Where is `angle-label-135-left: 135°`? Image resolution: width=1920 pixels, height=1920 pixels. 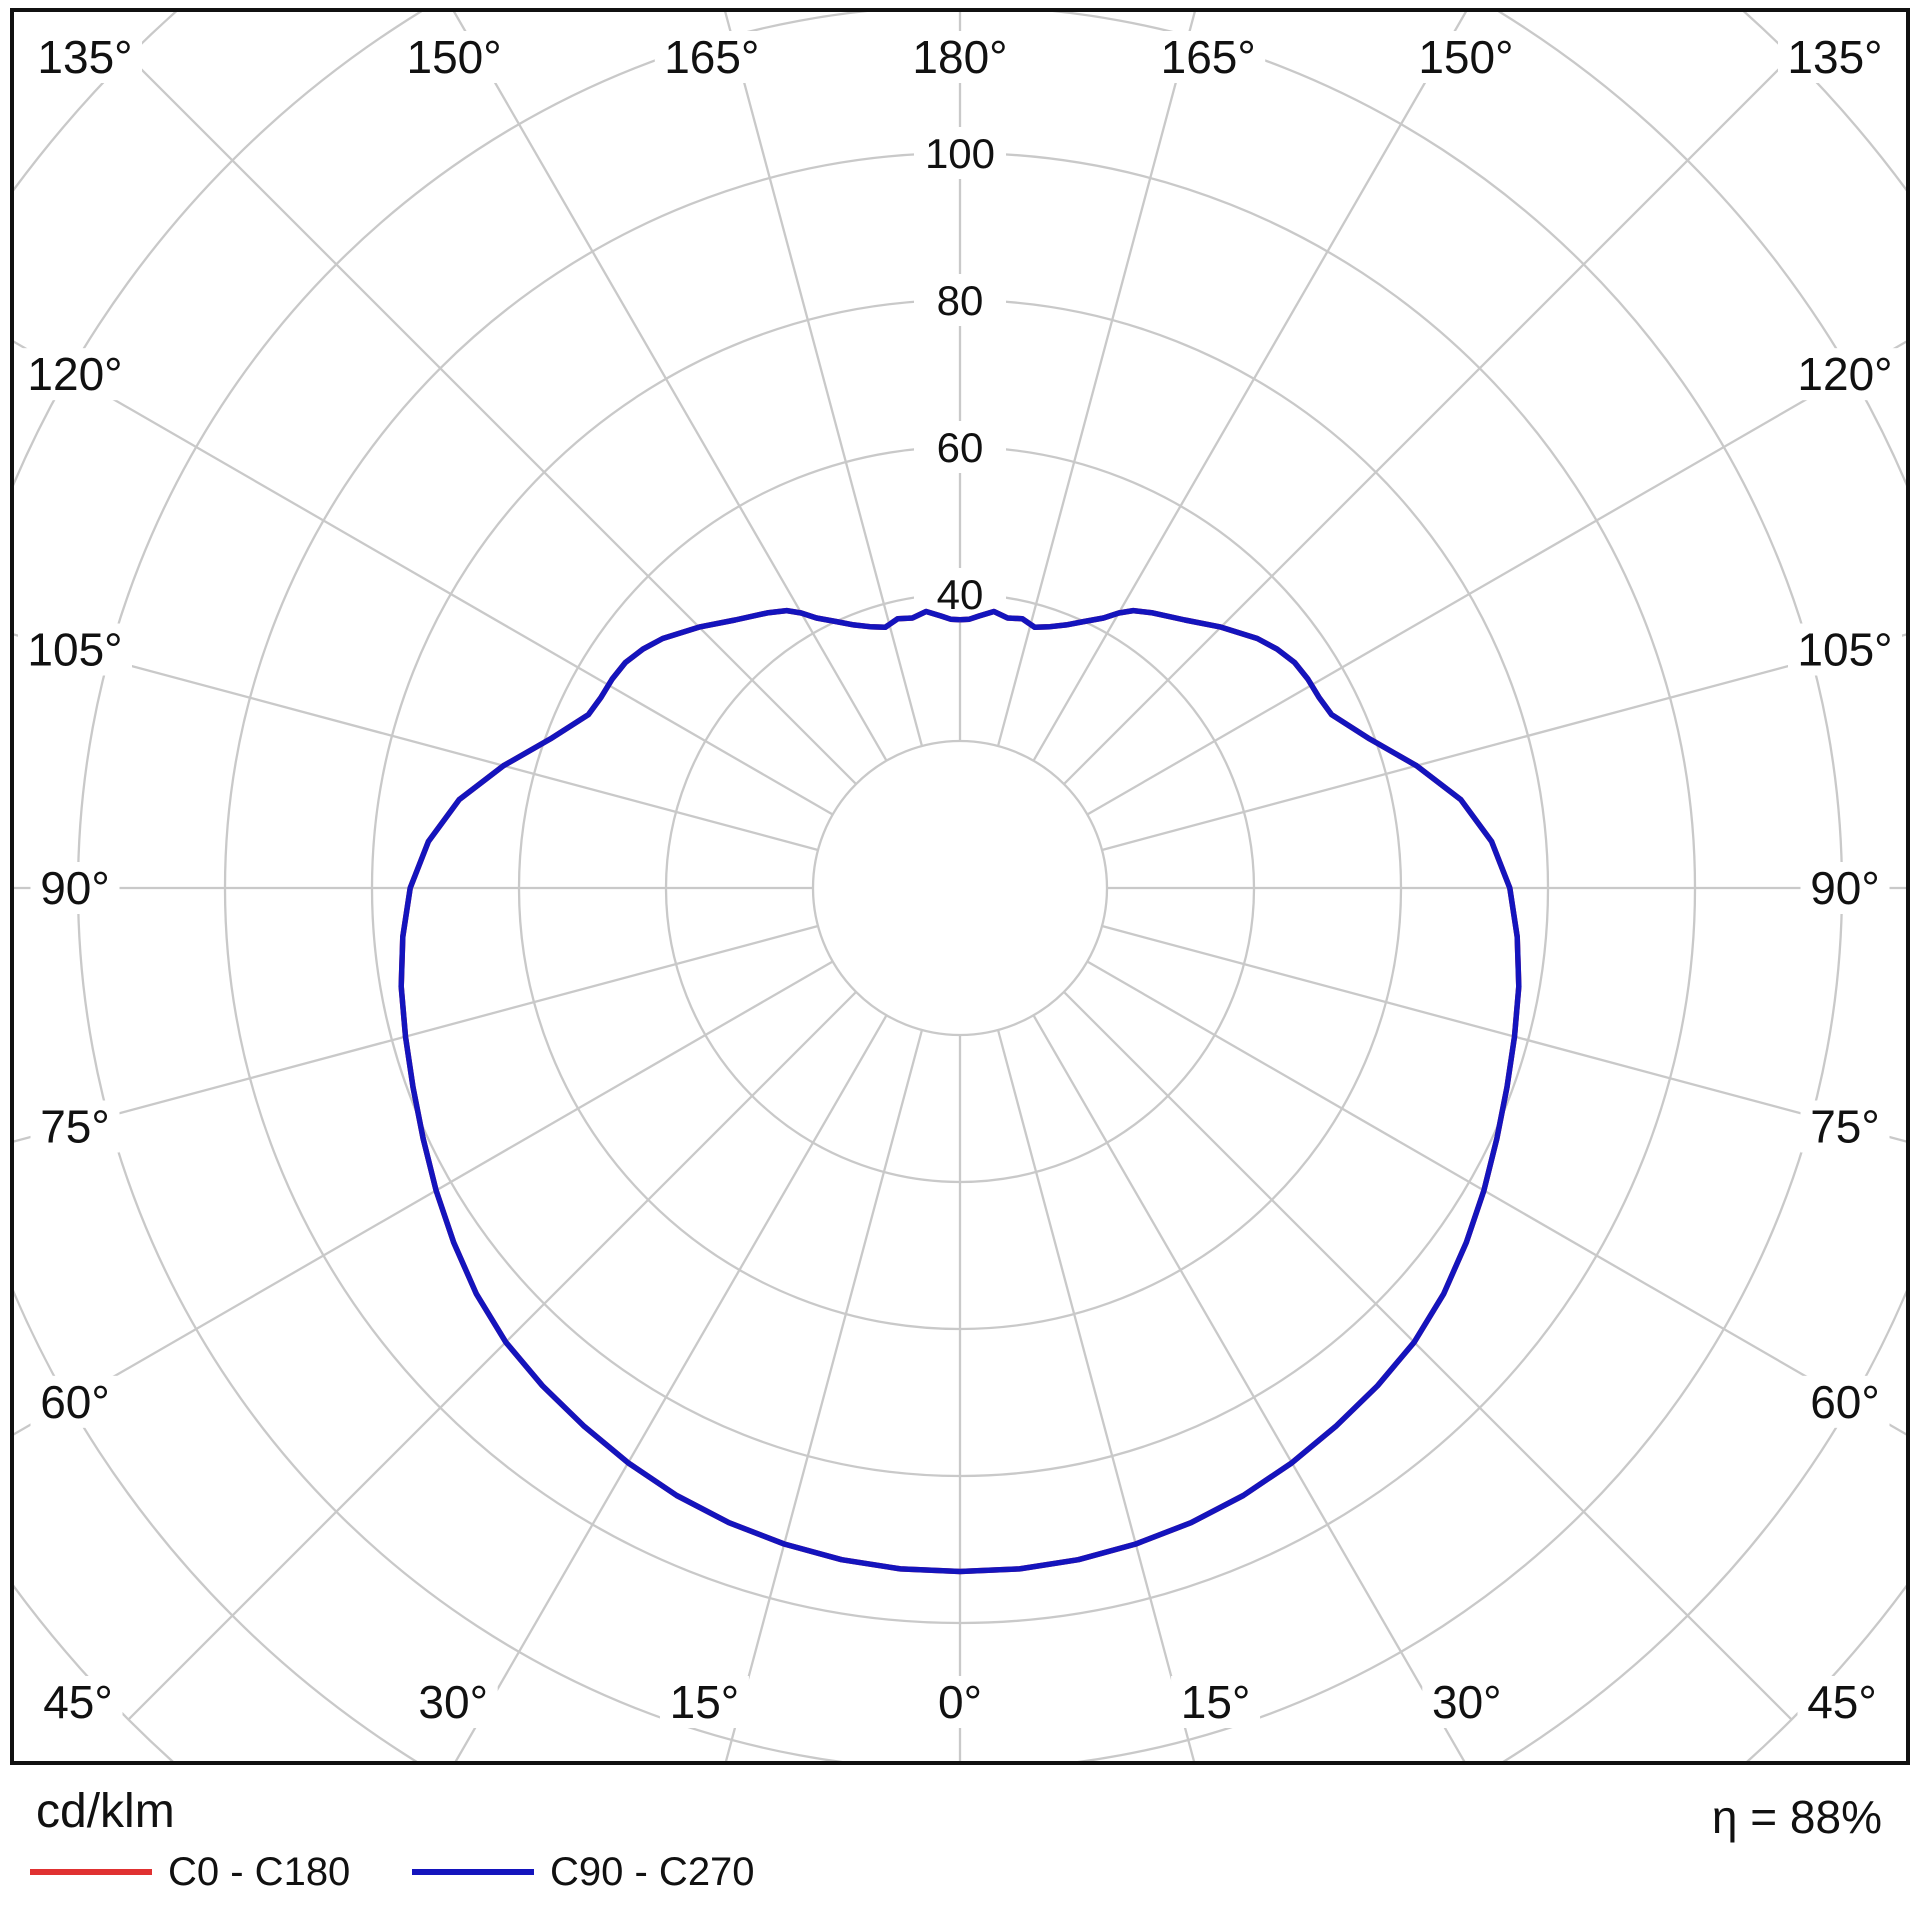
angle-label-135-left: 135° is located at coordinates (84, 57).